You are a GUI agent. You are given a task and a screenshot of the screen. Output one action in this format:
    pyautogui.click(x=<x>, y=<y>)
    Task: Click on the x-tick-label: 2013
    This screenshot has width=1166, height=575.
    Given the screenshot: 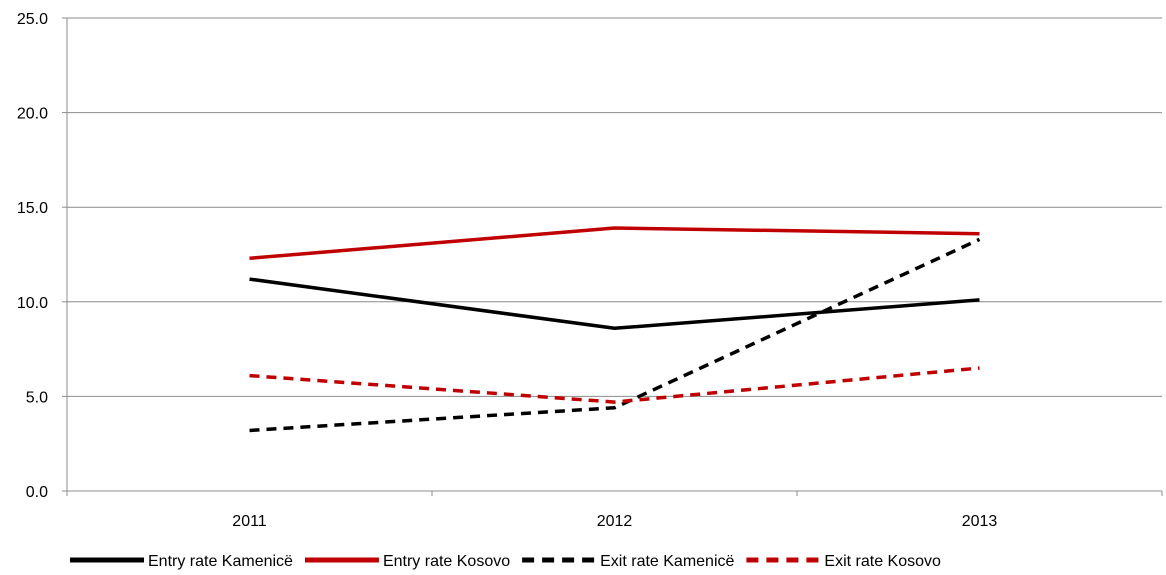 What is the action you would take?
    pyautogui.click(x=980, y=521)
    